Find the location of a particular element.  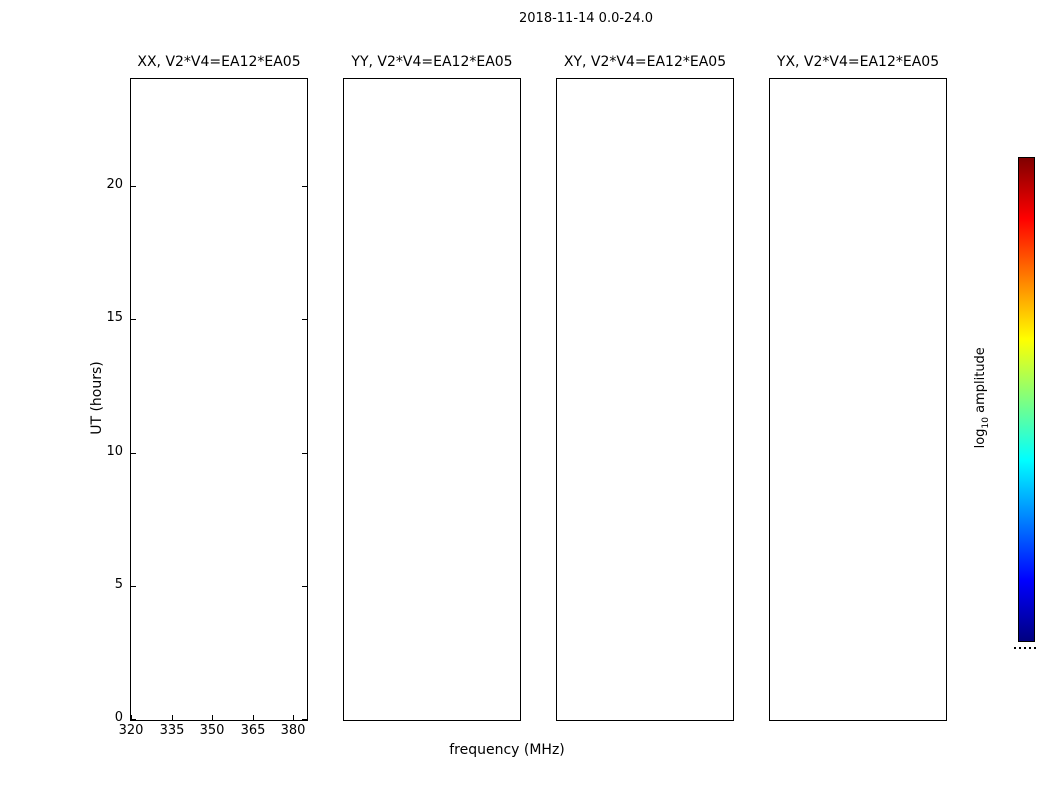

colorbar-label-sub: 10 is located at coordinates (985, 423).